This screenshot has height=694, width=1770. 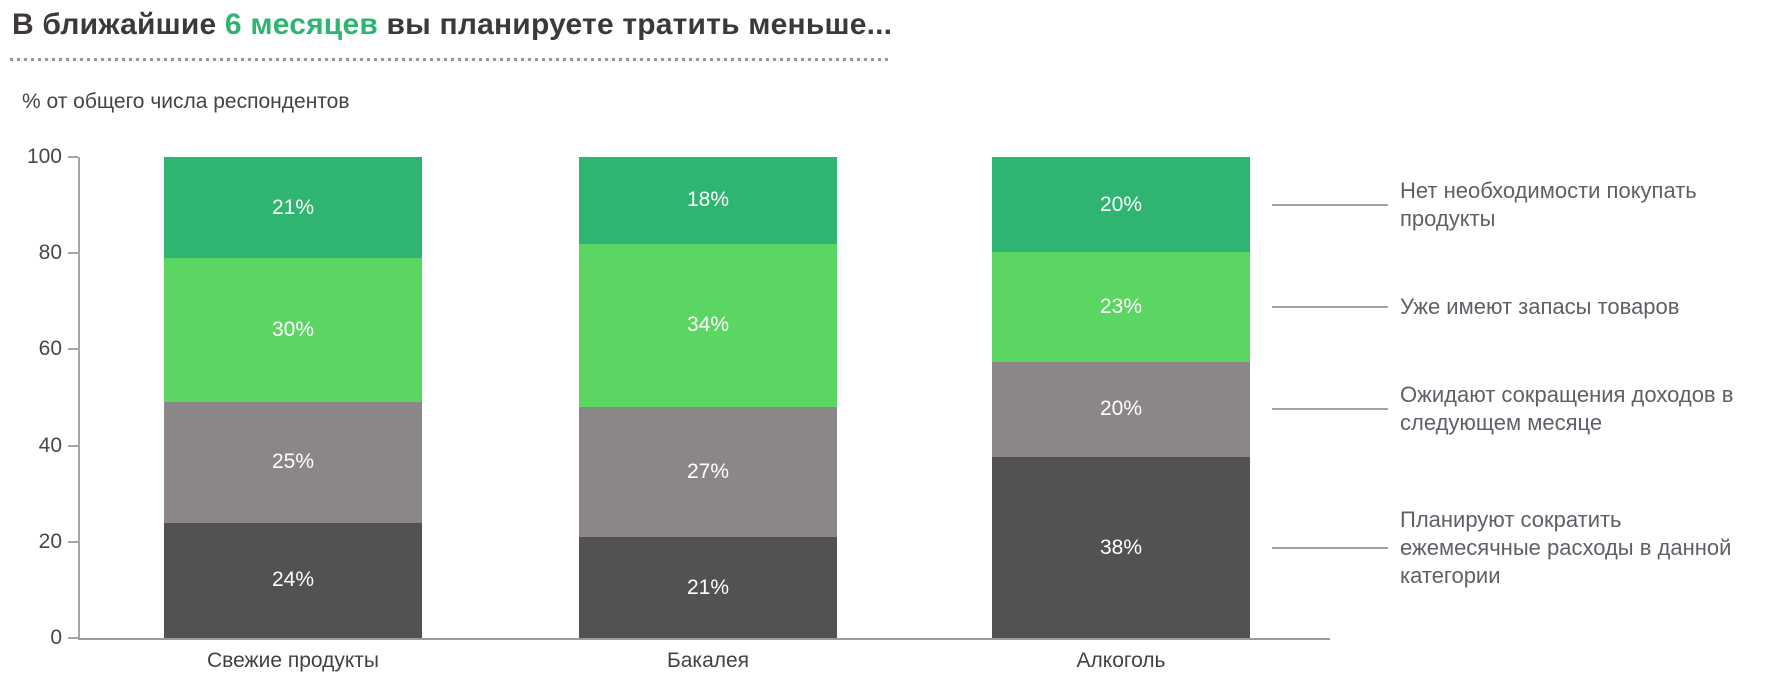 I want to click on segment-value-label: 25%, so click(x=293, y=462).